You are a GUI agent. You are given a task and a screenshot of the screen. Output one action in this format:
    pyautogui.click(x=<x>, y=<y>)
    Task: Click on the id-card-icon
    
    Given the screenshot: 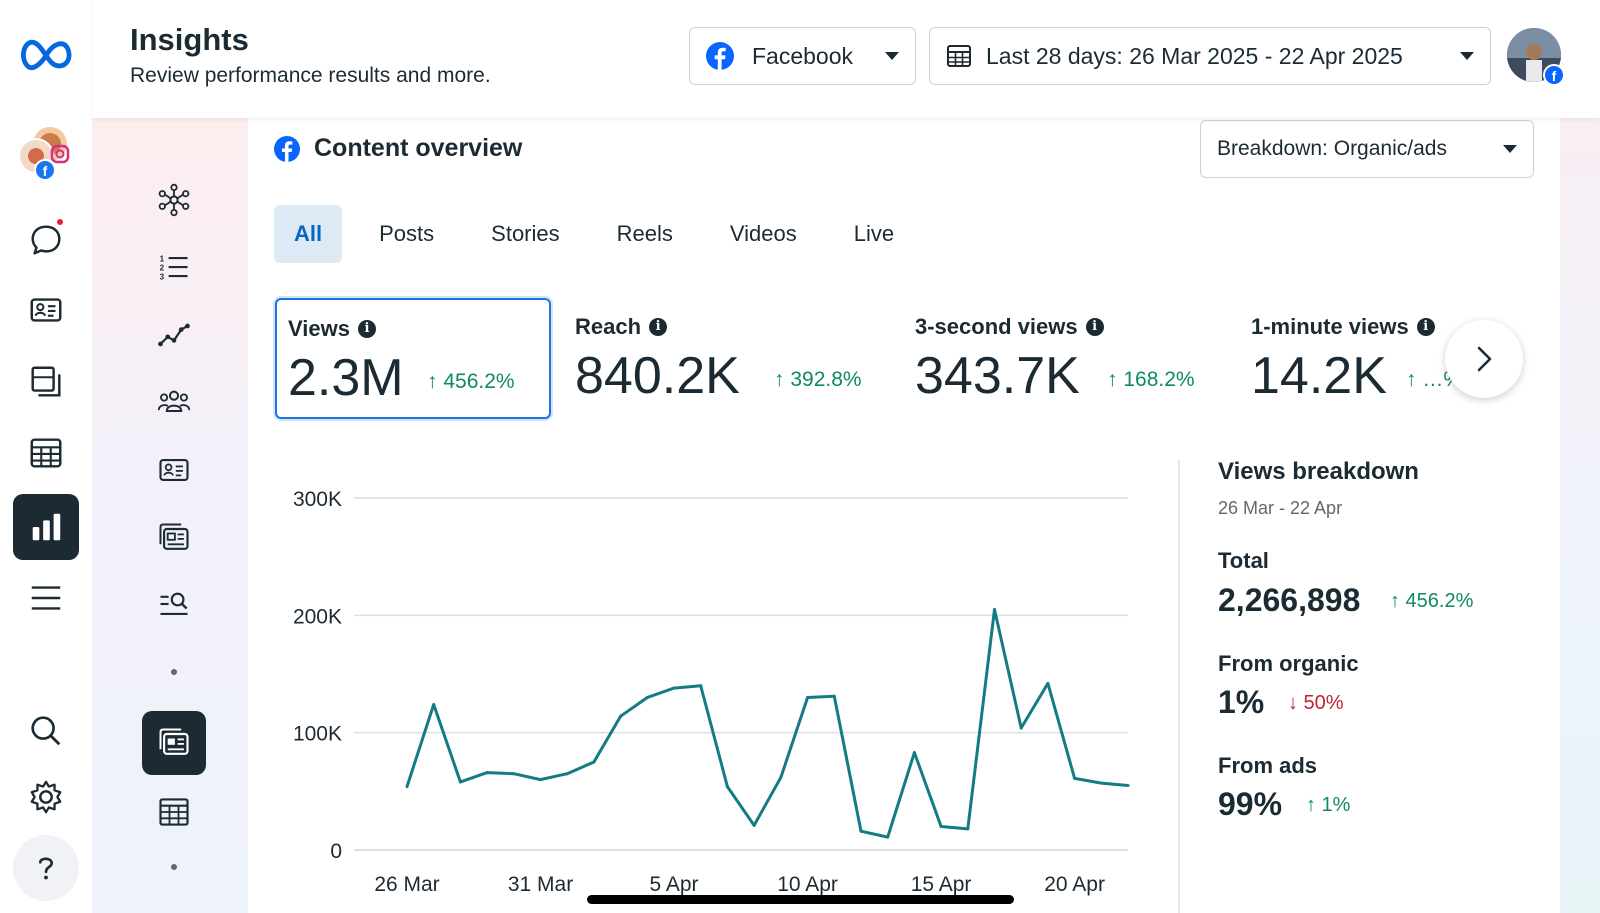 What is the action you would take?
    pyautogui.click(x=174, y=470)
    